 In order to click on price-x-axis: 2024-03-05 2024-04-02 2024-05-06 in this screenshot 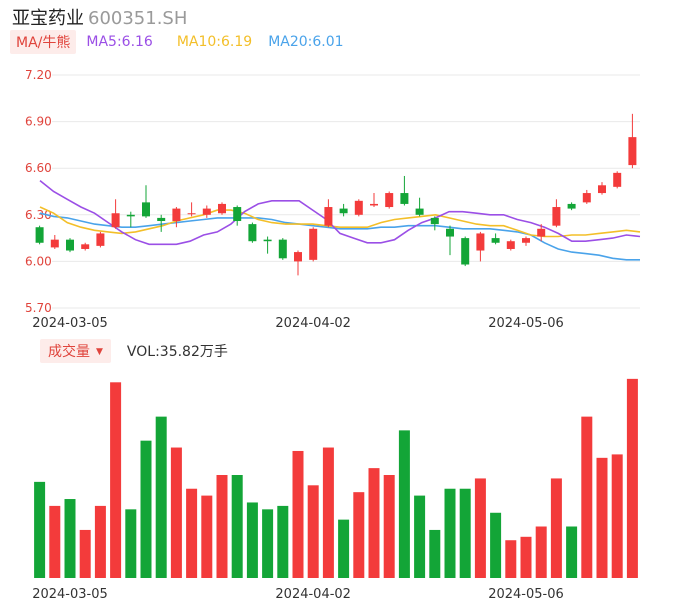, I will do `click(298, 323)`.